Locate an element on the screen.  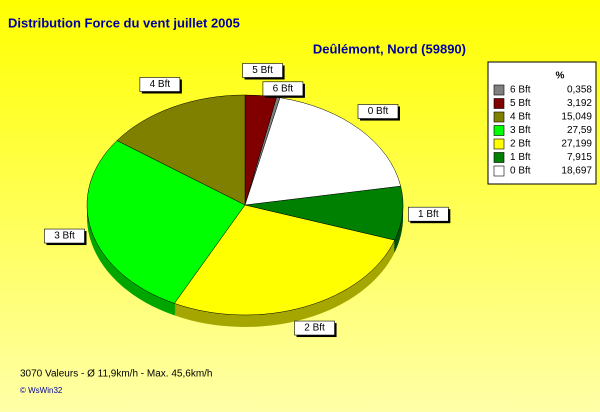
legend-value: 27,199 is located at coordinates (576, 144).